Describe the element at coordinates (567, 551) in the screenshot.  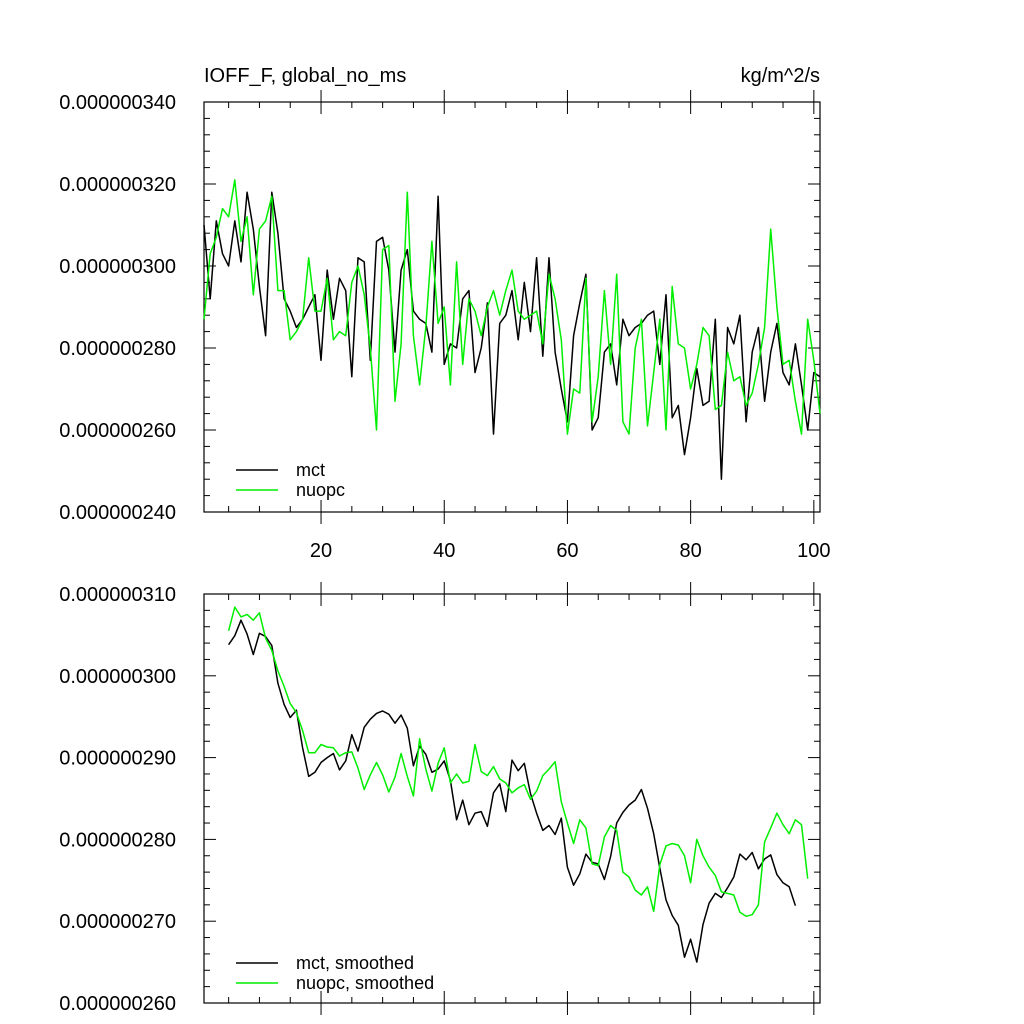
I see `x-tick-label: 60` at that location.